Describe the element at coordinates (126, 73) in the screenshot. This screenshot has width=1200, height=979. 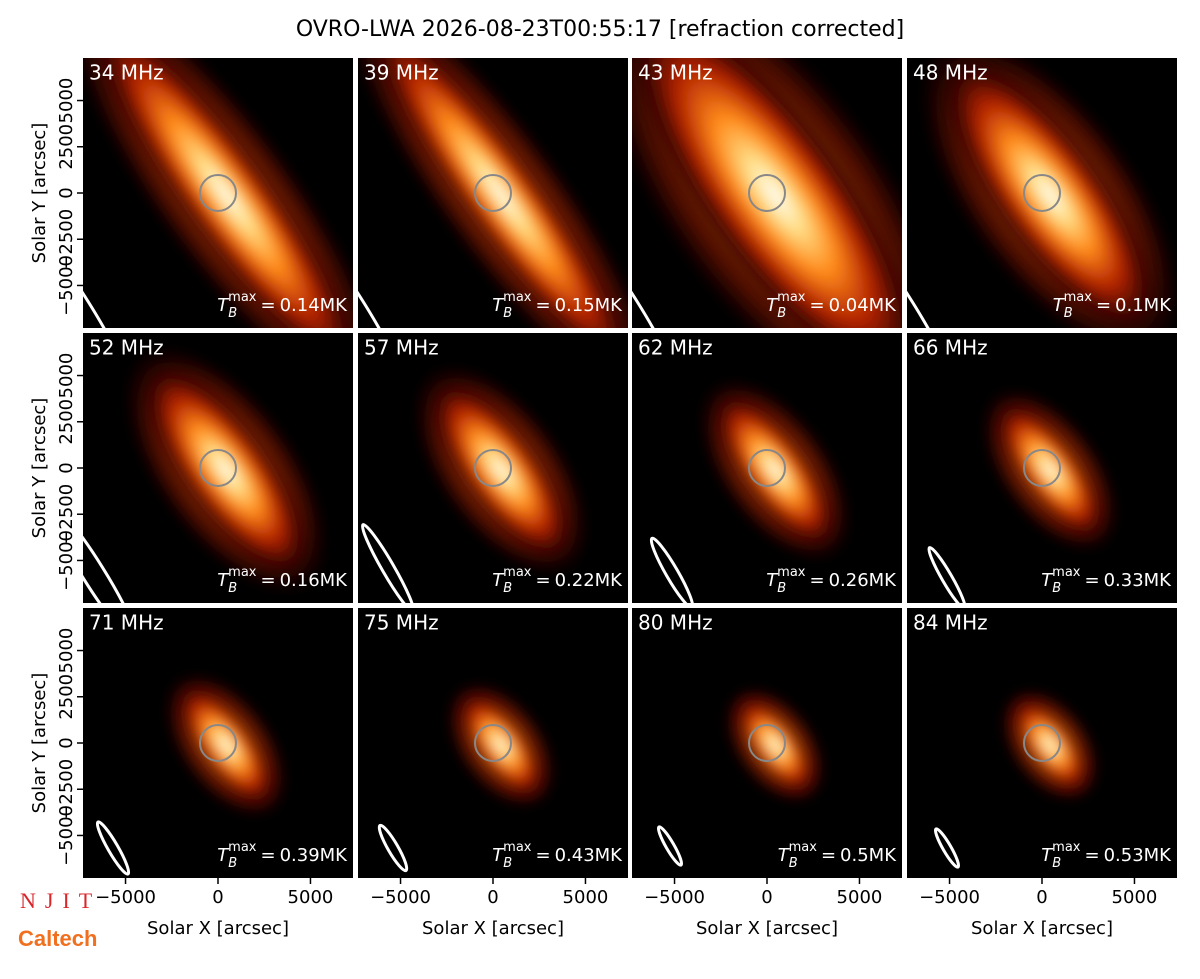
I see `frequency-label: 34 MHz` at that location.